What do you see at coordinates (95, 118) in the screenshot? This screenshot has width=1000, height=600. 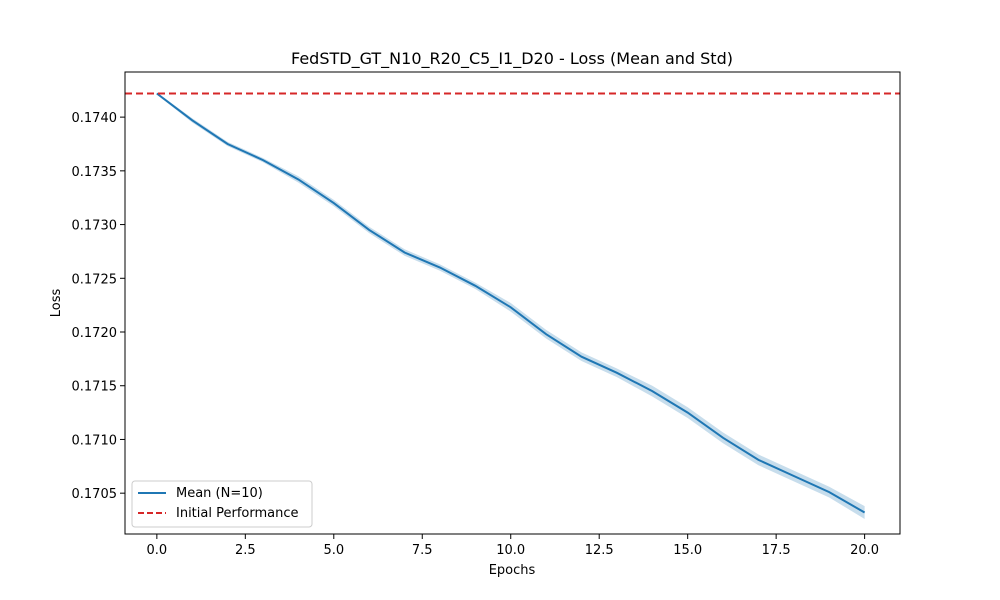 I see `y-tick-label: 0.1740` at bounding box center [95, 118].